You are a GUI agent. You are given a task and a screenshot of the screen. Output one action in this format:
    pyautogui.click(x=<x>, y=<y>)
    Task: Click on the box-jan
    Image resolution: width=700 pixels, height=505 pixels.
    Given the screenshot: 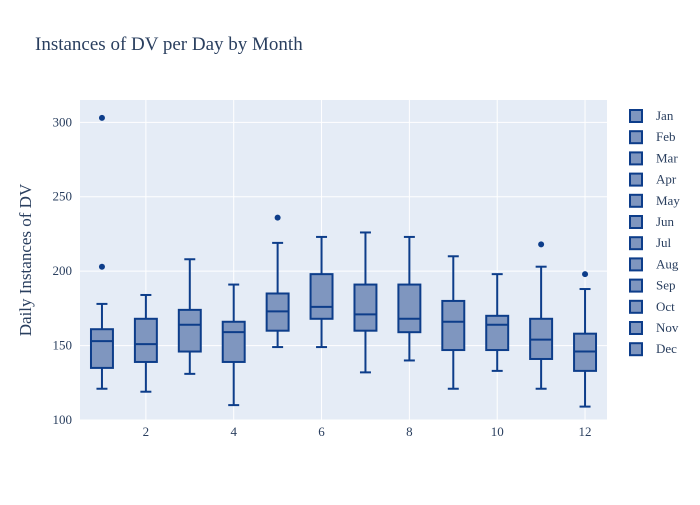 What is the action you would take?
    pyautogui.click(x=101, y=252)
    